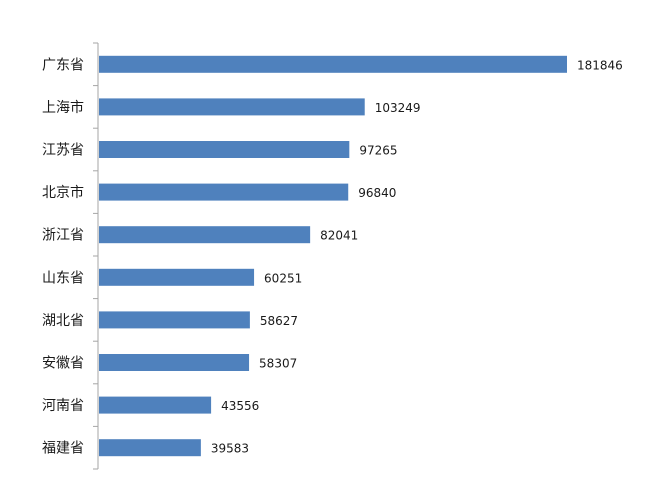 Image resolution: width=650 pixels, height=482 pixels. I want to click on category-label-2: 江苏省, so click(63, 151).